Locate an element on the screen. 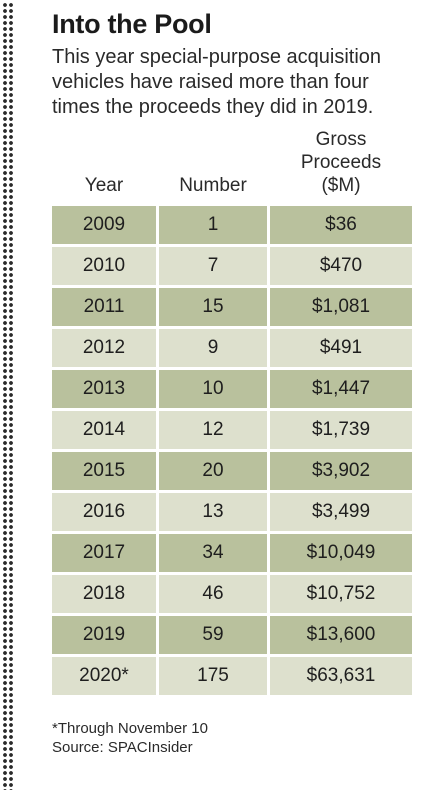  table-row: 2015 20 $3,902 is located at coordinates (232, 471).